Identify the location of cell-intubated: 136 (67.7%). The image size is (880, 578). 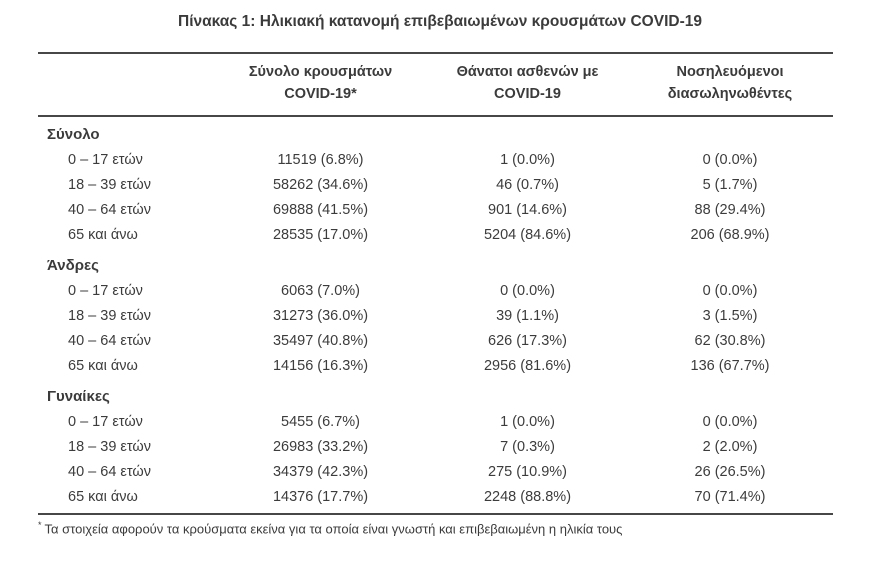
(730, 365).